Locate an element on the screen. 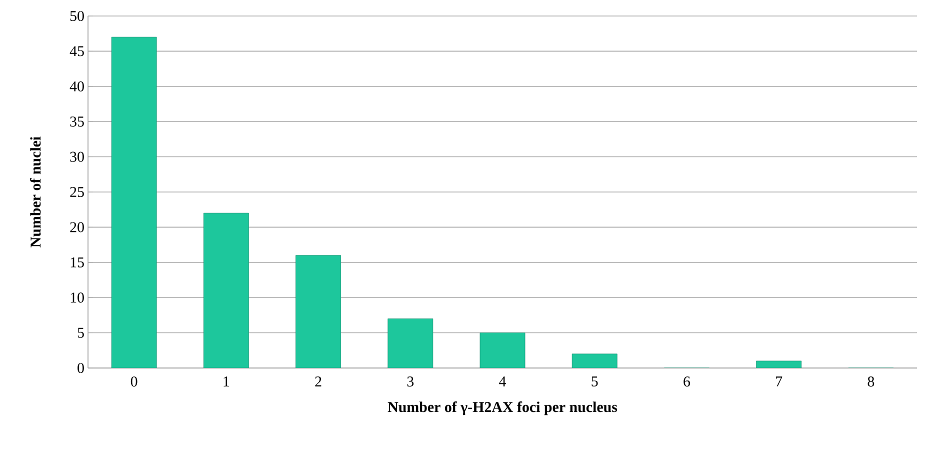 Image resolution: width=939 pixels, height=451 pixels. y-tick-label: 35 is located at coordinates (77, 121).